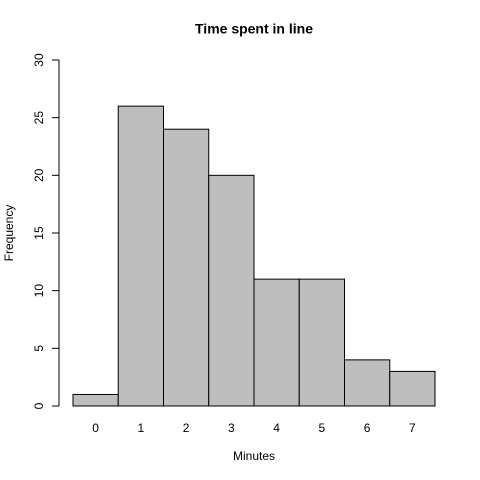  Describe the element at coordinates (39, 60) in the screenshot. I see `y-tick-label: 30` at that location.